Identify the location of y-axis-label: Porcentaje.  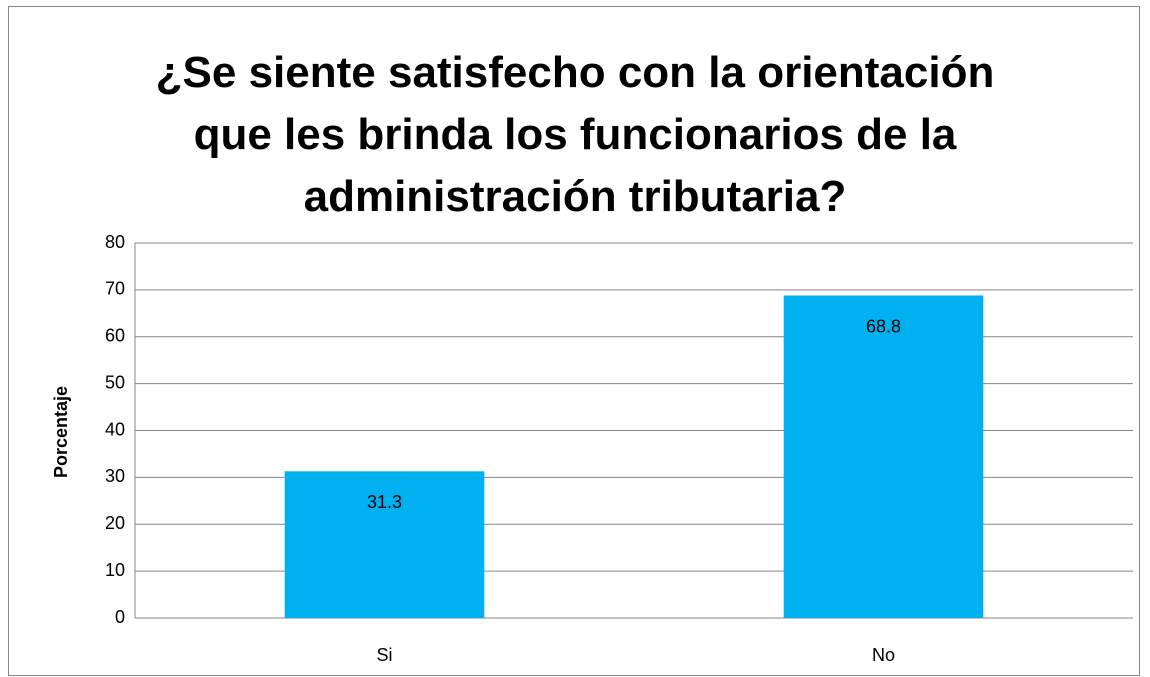
(61, 432).